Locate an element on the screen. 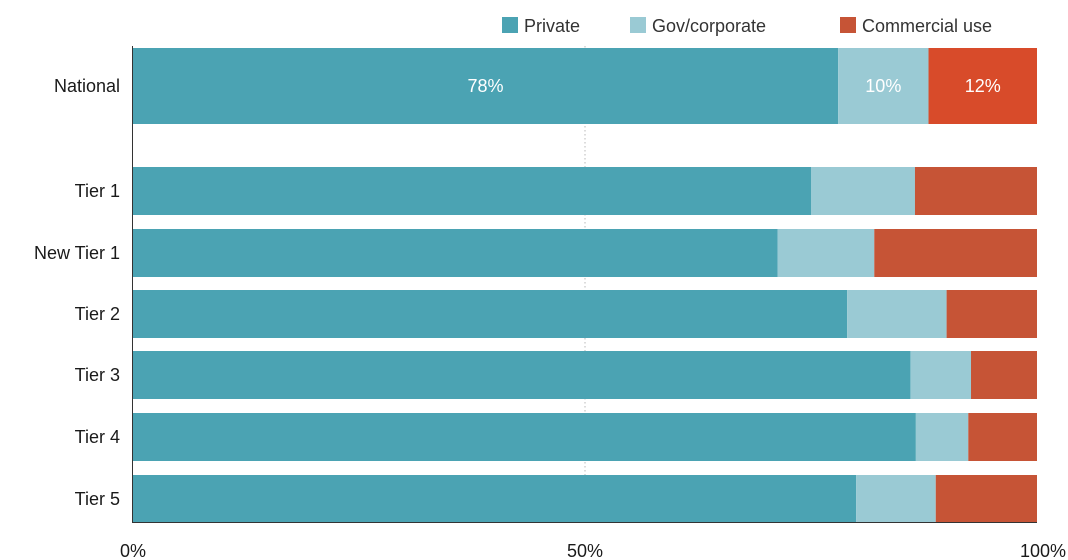 The height and width of the screenshot is (560, 1068). category-label-tier-4: Tier 4 is located at coordinates (97, 437).